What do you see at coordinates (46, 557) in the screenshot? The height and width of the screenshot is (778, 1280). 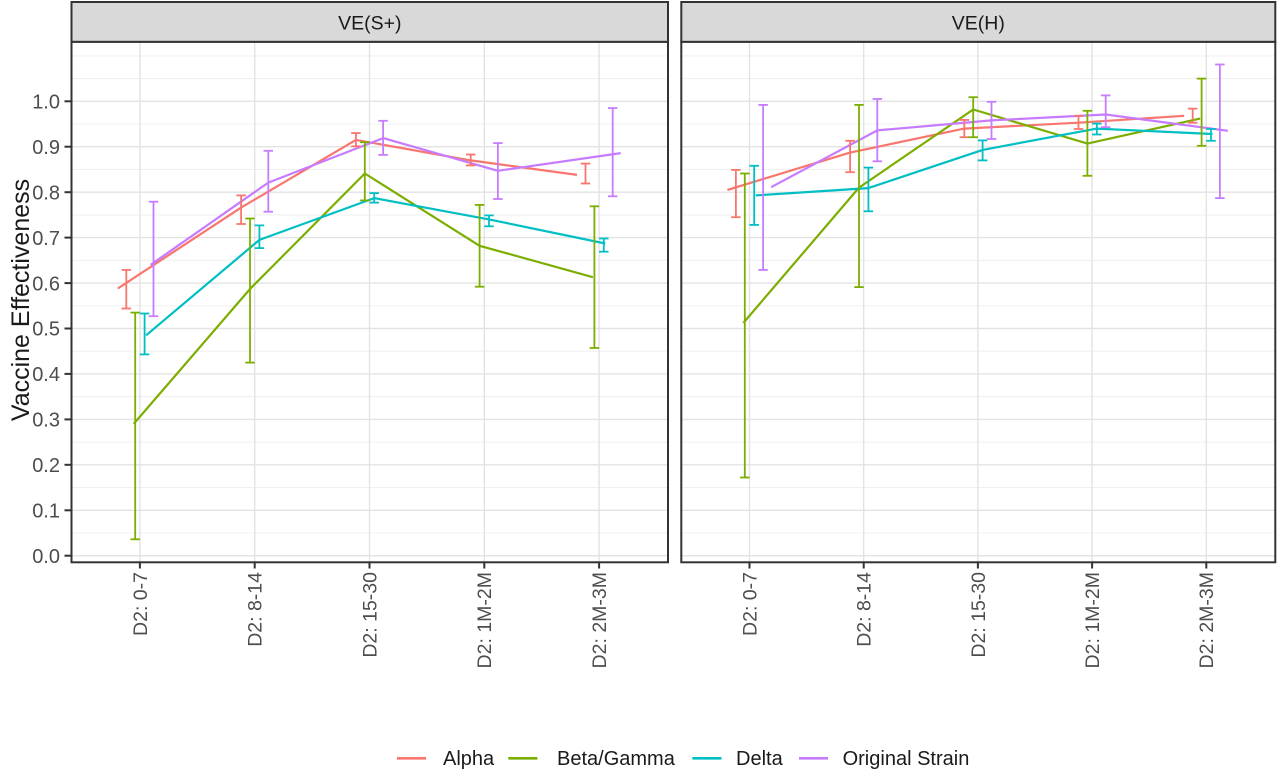 I see `svg-text: 0.0` at bounding box center [46, 557].